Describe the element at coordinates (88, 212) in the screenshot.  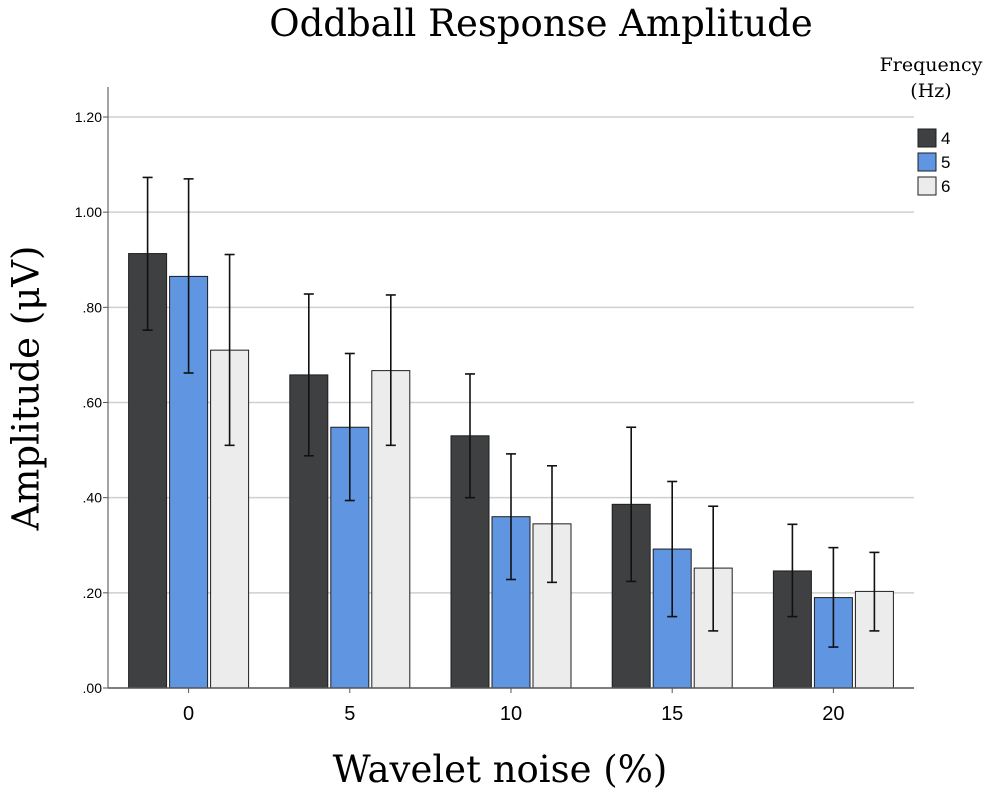
I see `y-tick-label: 1.00` at that location.